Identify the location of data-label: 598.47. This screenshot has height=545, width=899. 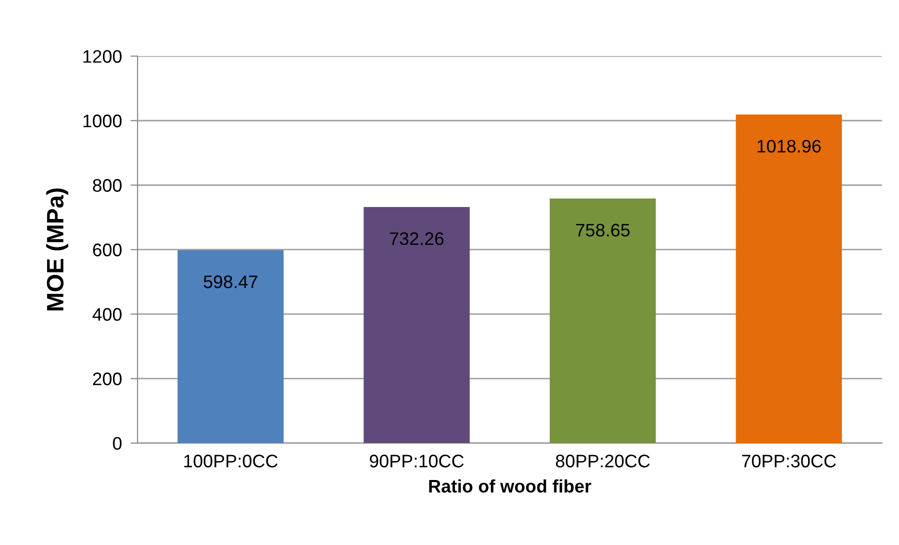
(231, 281).